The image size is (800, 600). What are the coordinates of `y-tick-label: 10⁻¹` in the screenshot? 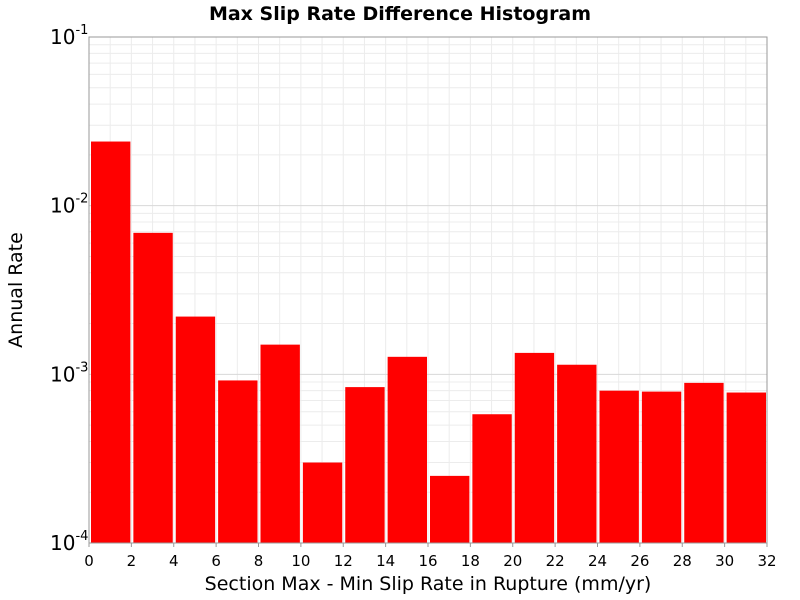 It's located at (69, 36).